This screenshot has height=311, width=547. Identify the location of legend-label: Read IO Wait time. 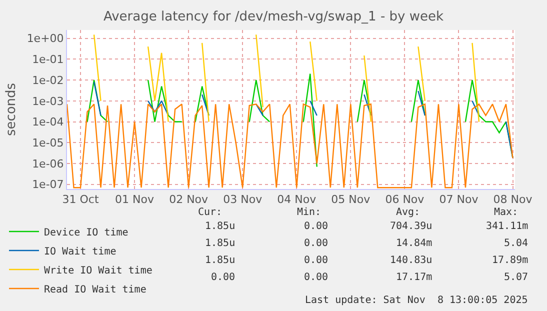
(95, 290).